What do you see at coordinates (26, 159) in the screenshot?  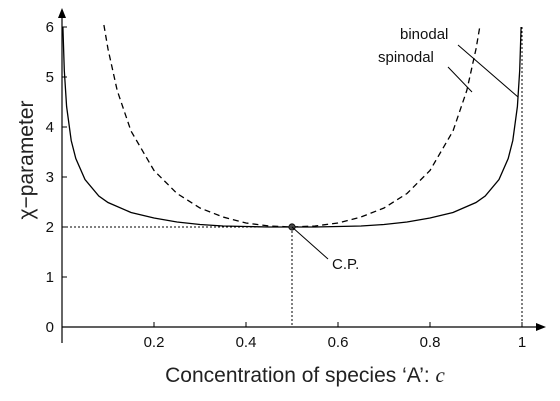 I see `y-axis-label: χ−parameter` at bounding box center [26, 159].